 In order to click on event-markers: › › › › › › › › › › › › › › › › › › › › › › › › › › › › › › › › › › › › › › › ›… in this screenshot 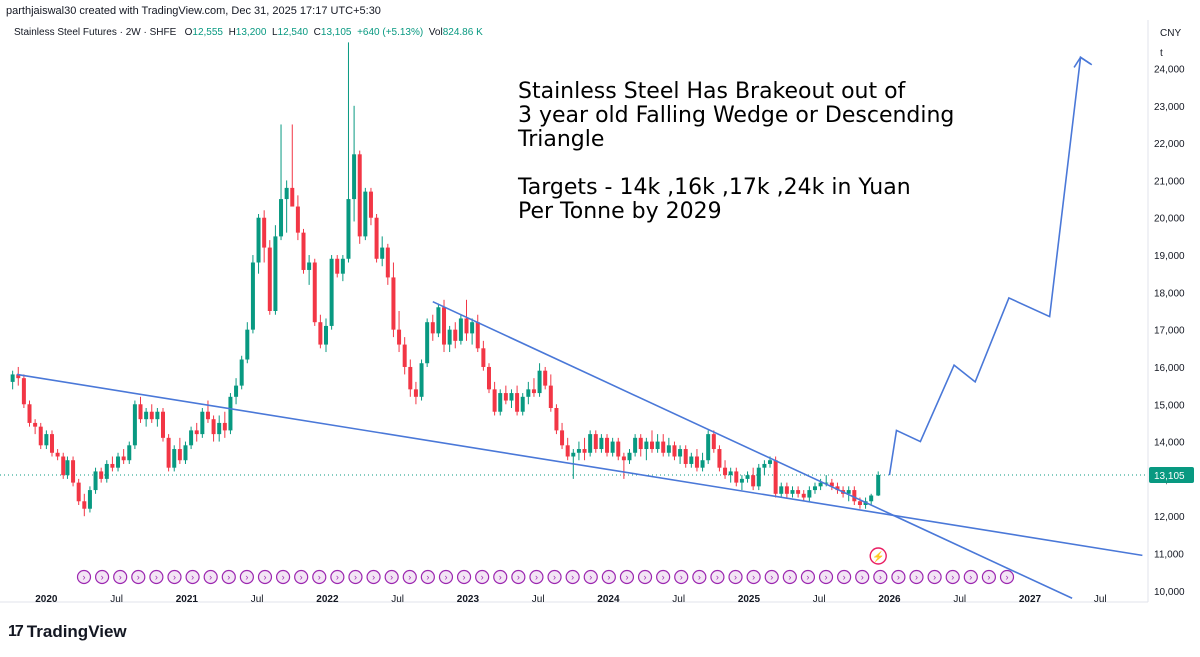, I will do `click(545, 566)`.